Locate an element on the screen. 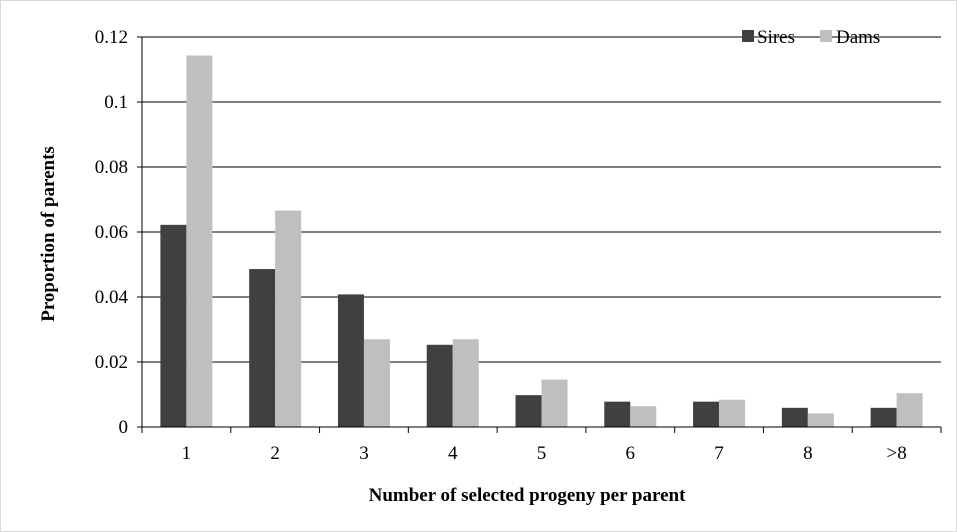 The image size is (957, 532). bar-sires-gt8 is located at coordinates (883, 417).